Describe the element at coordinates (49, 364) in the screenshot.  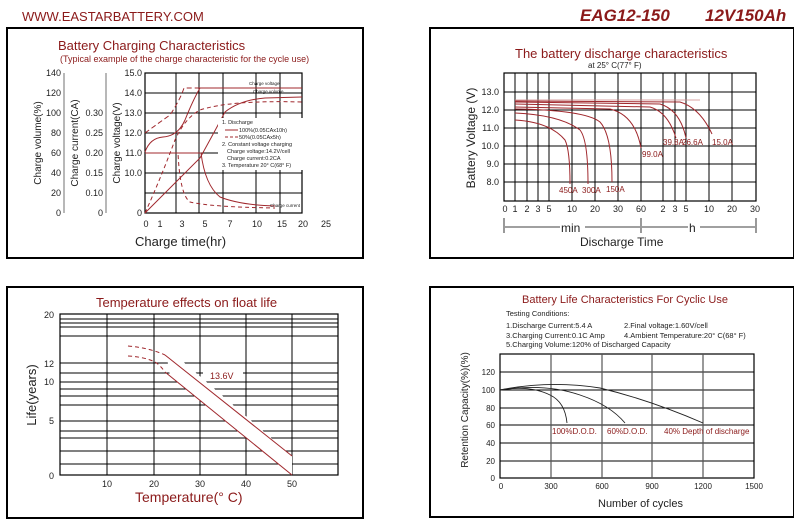
I see `svg-text: 12` at that location.